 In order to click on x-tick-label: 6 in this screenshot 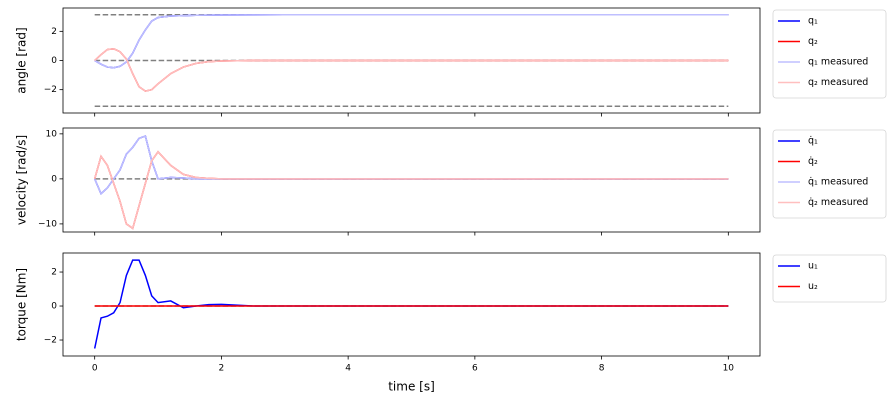, I will do `click(475, 369)`.